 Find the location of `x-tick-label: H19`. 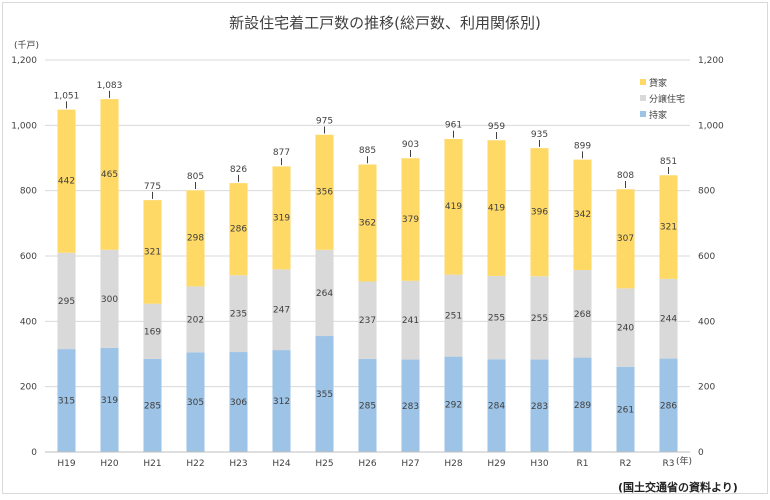

x-tick-label: H19 is located at coordinates (66, 464).